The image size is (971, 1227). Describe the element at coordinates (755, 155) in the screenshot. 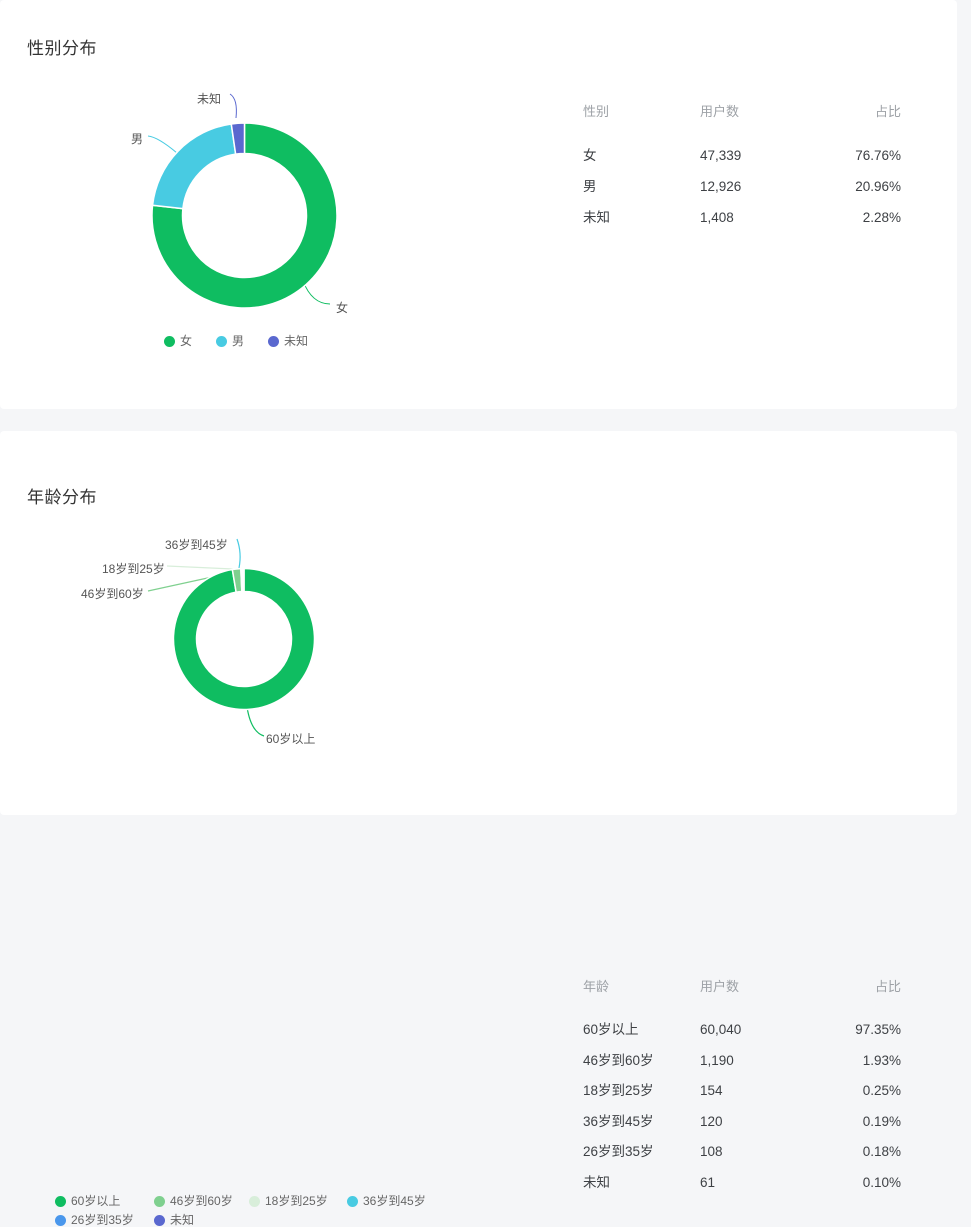

I see `row-count: 47,339` at that location.